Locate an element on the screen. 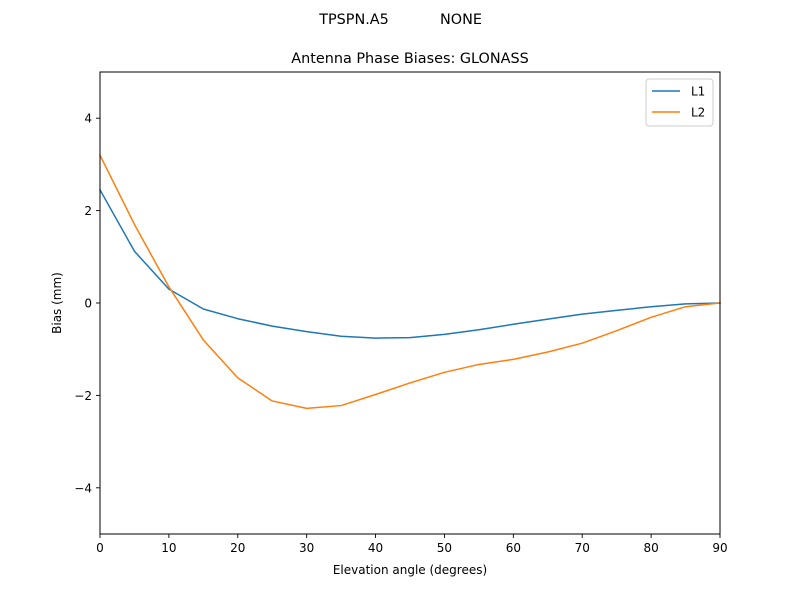 The height and width of the screenshot is (600, 800). radome-name: NONE is located at coordinates (461, 20).